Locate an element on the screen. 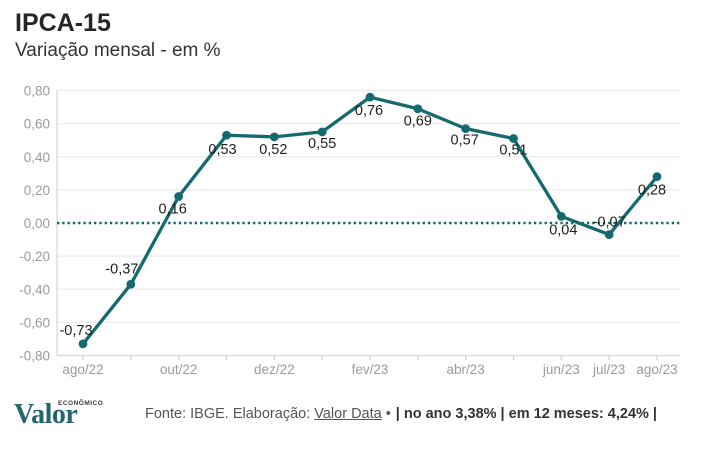 This screenshot has width=715, height=455. data-point-label: 0,16 is located at coordinates (173, 210).